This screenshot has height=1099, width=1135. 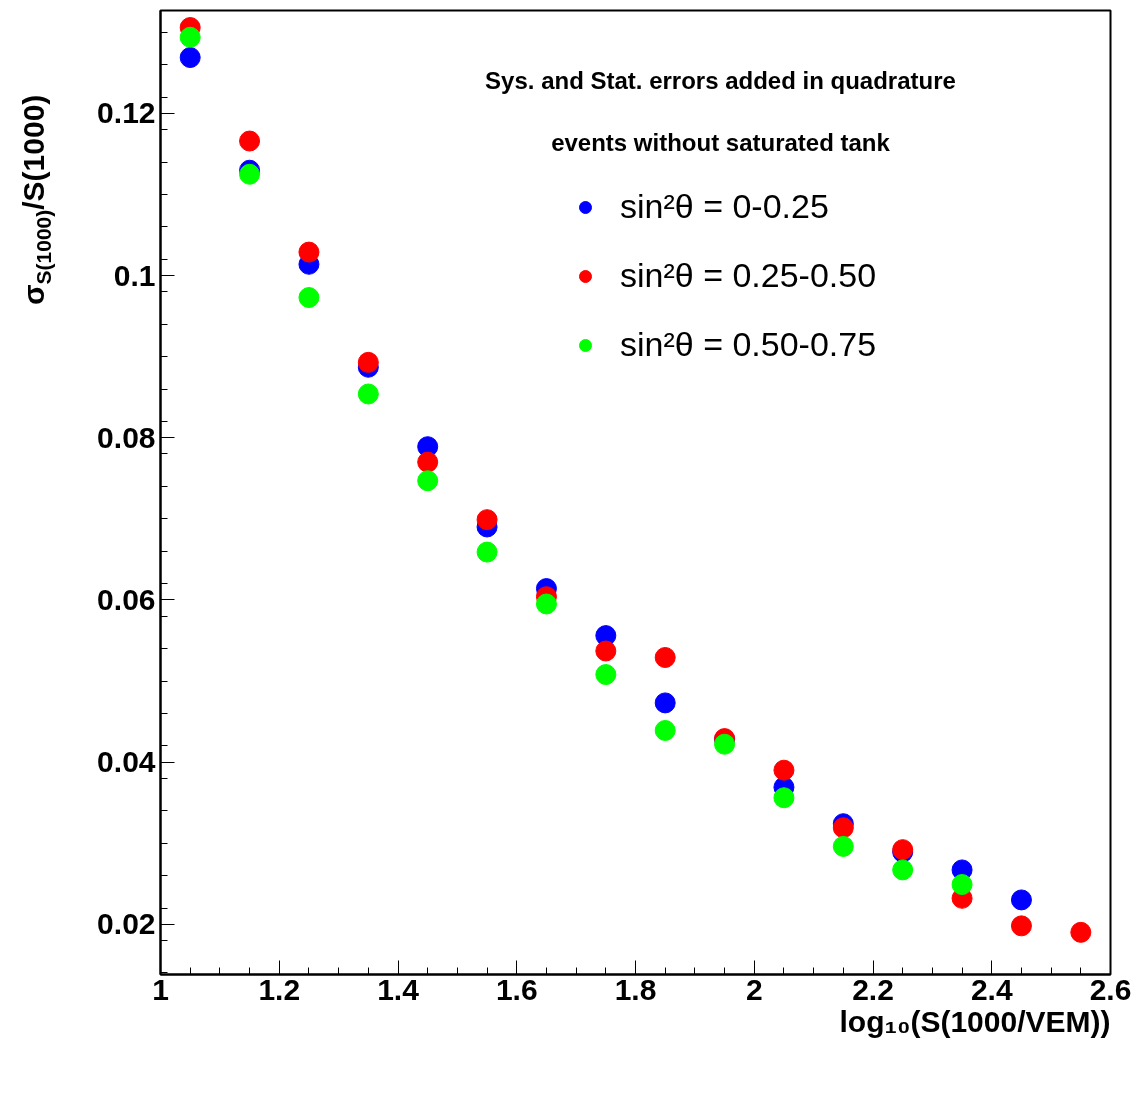 I want to click on y-tick-label: 0.04, so click(x=126, y=762).